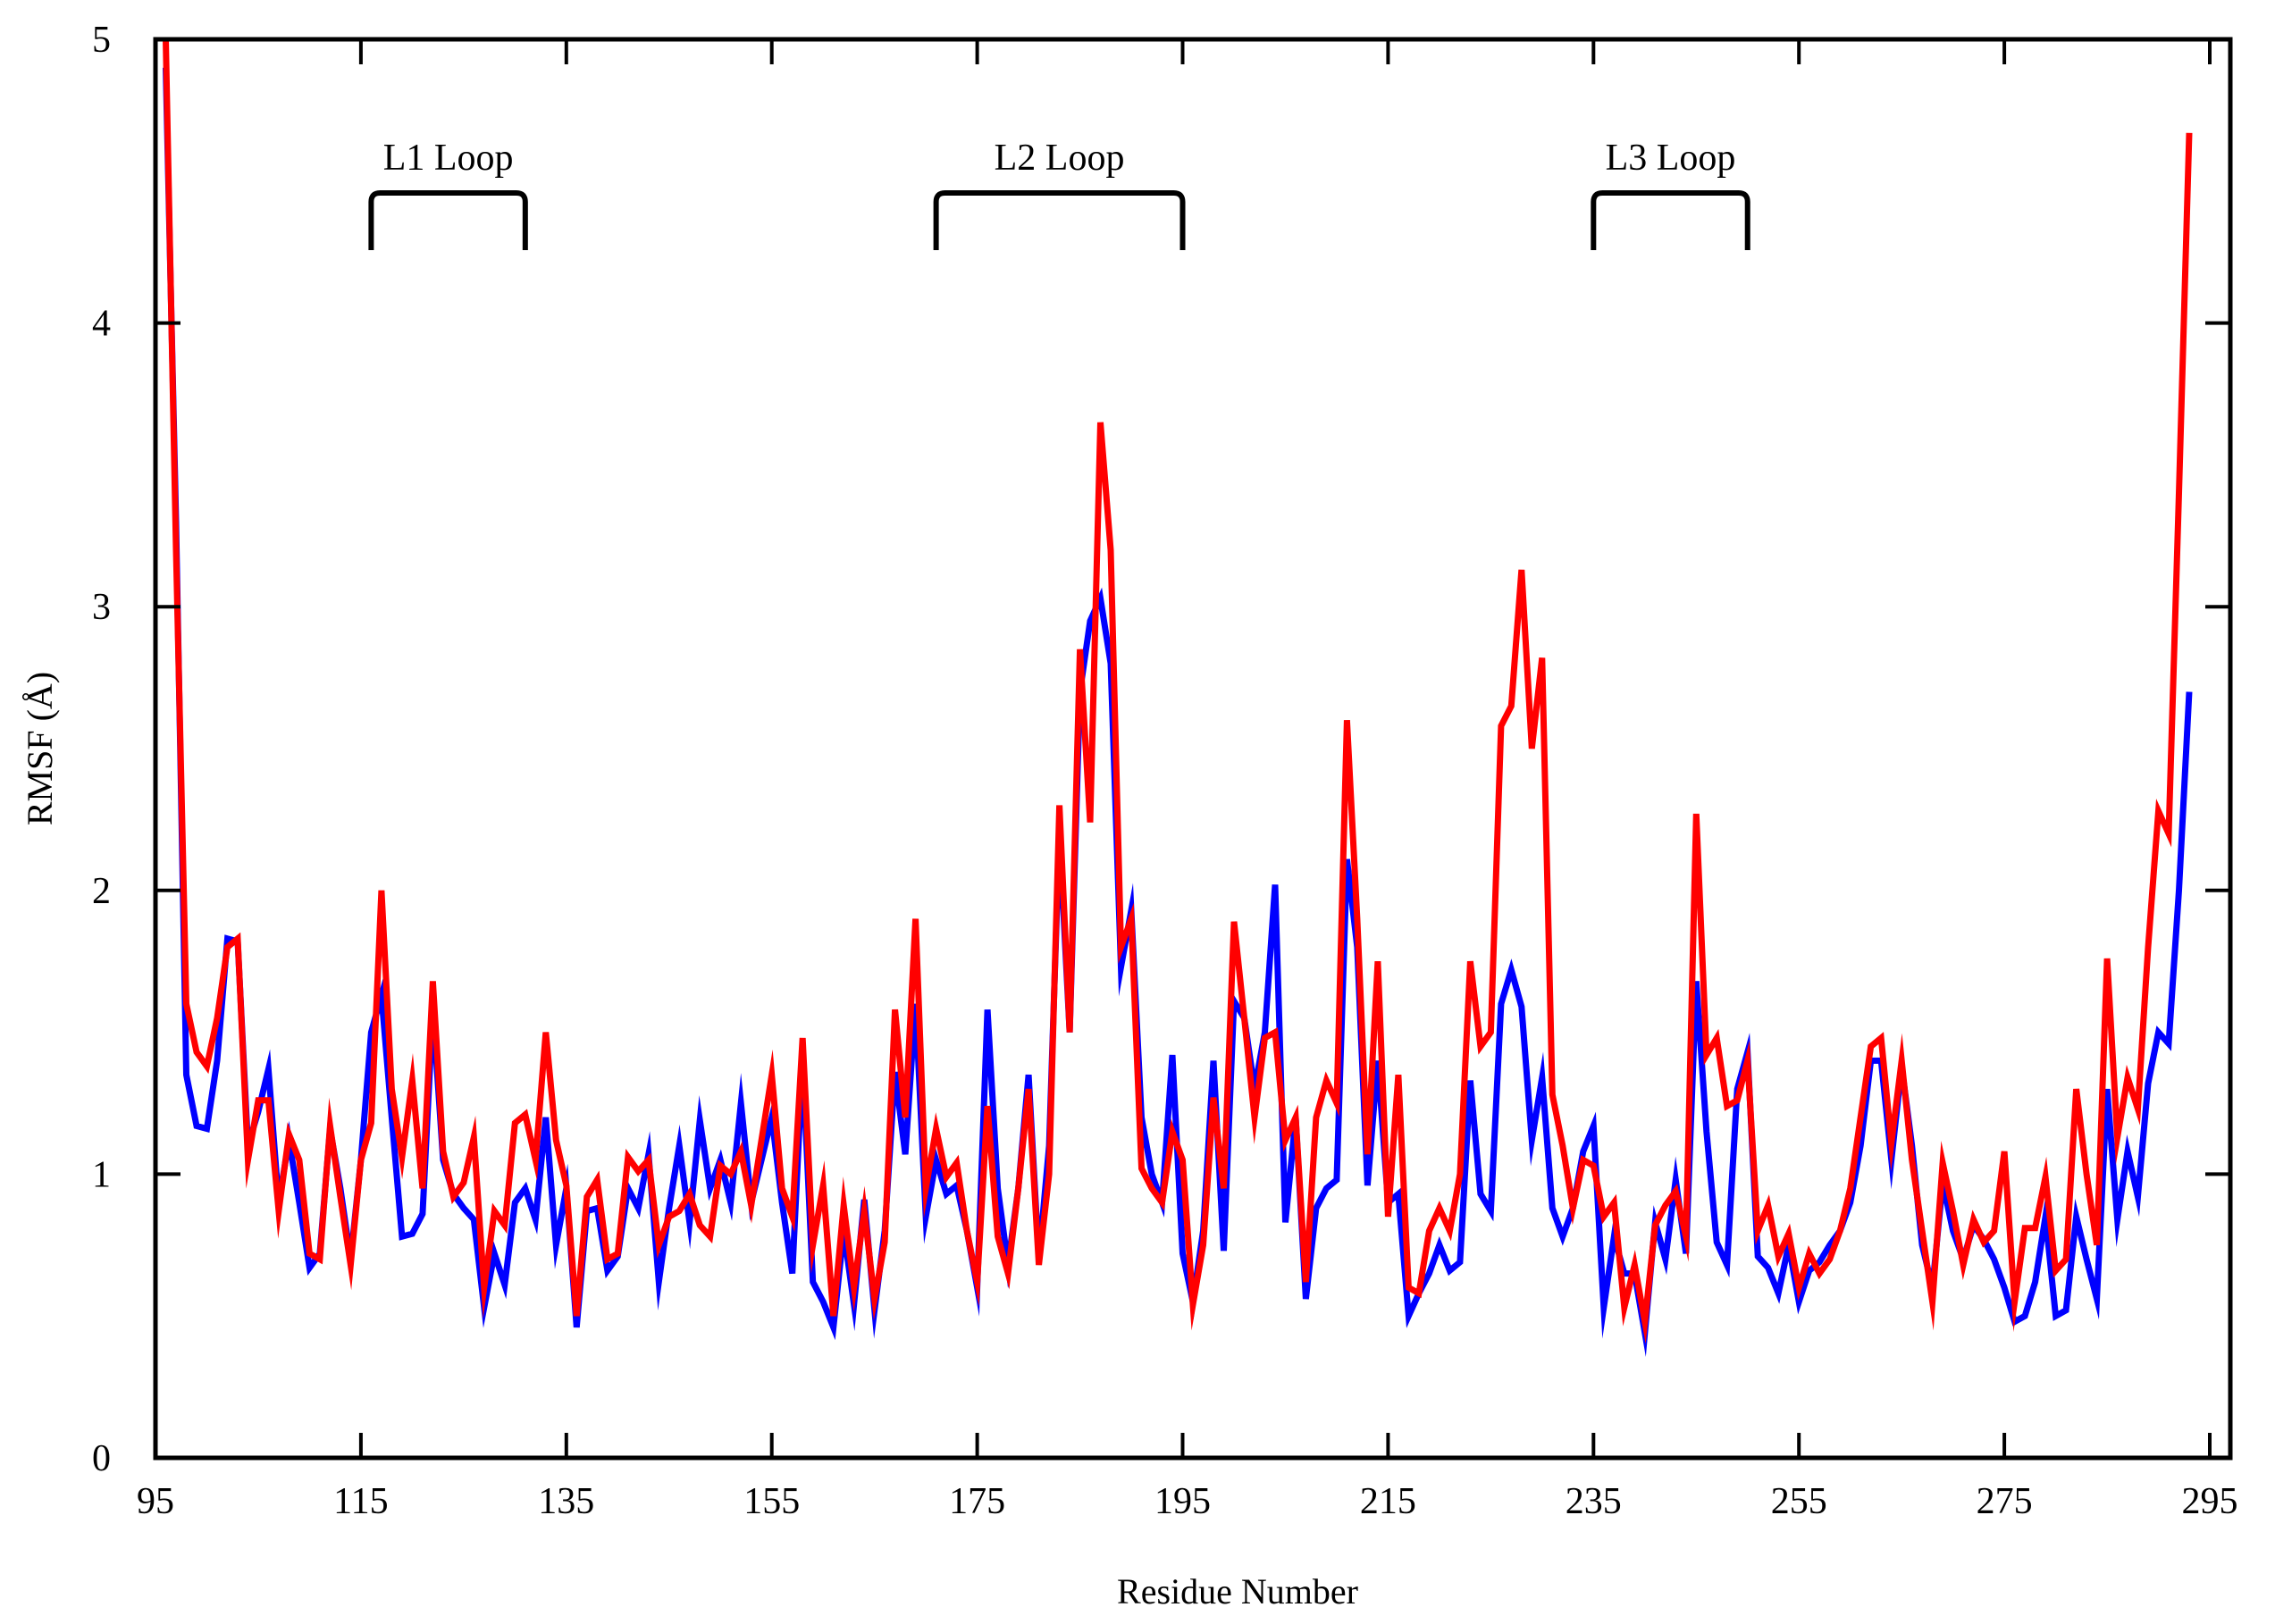  I want to click on annotation-layer: L1 Loop L2 Loop L3 Loop, so click(1059, 194).